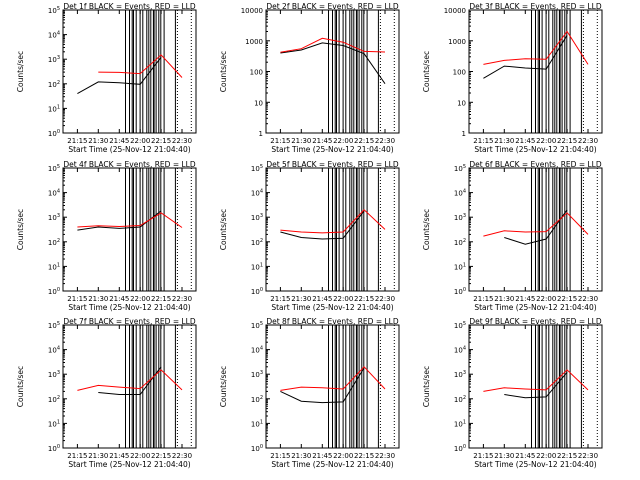 The image size is (640, 480). I want to click on panel-title: Det 5f BLACK = Events, RED = LLD, so click(332, 164).